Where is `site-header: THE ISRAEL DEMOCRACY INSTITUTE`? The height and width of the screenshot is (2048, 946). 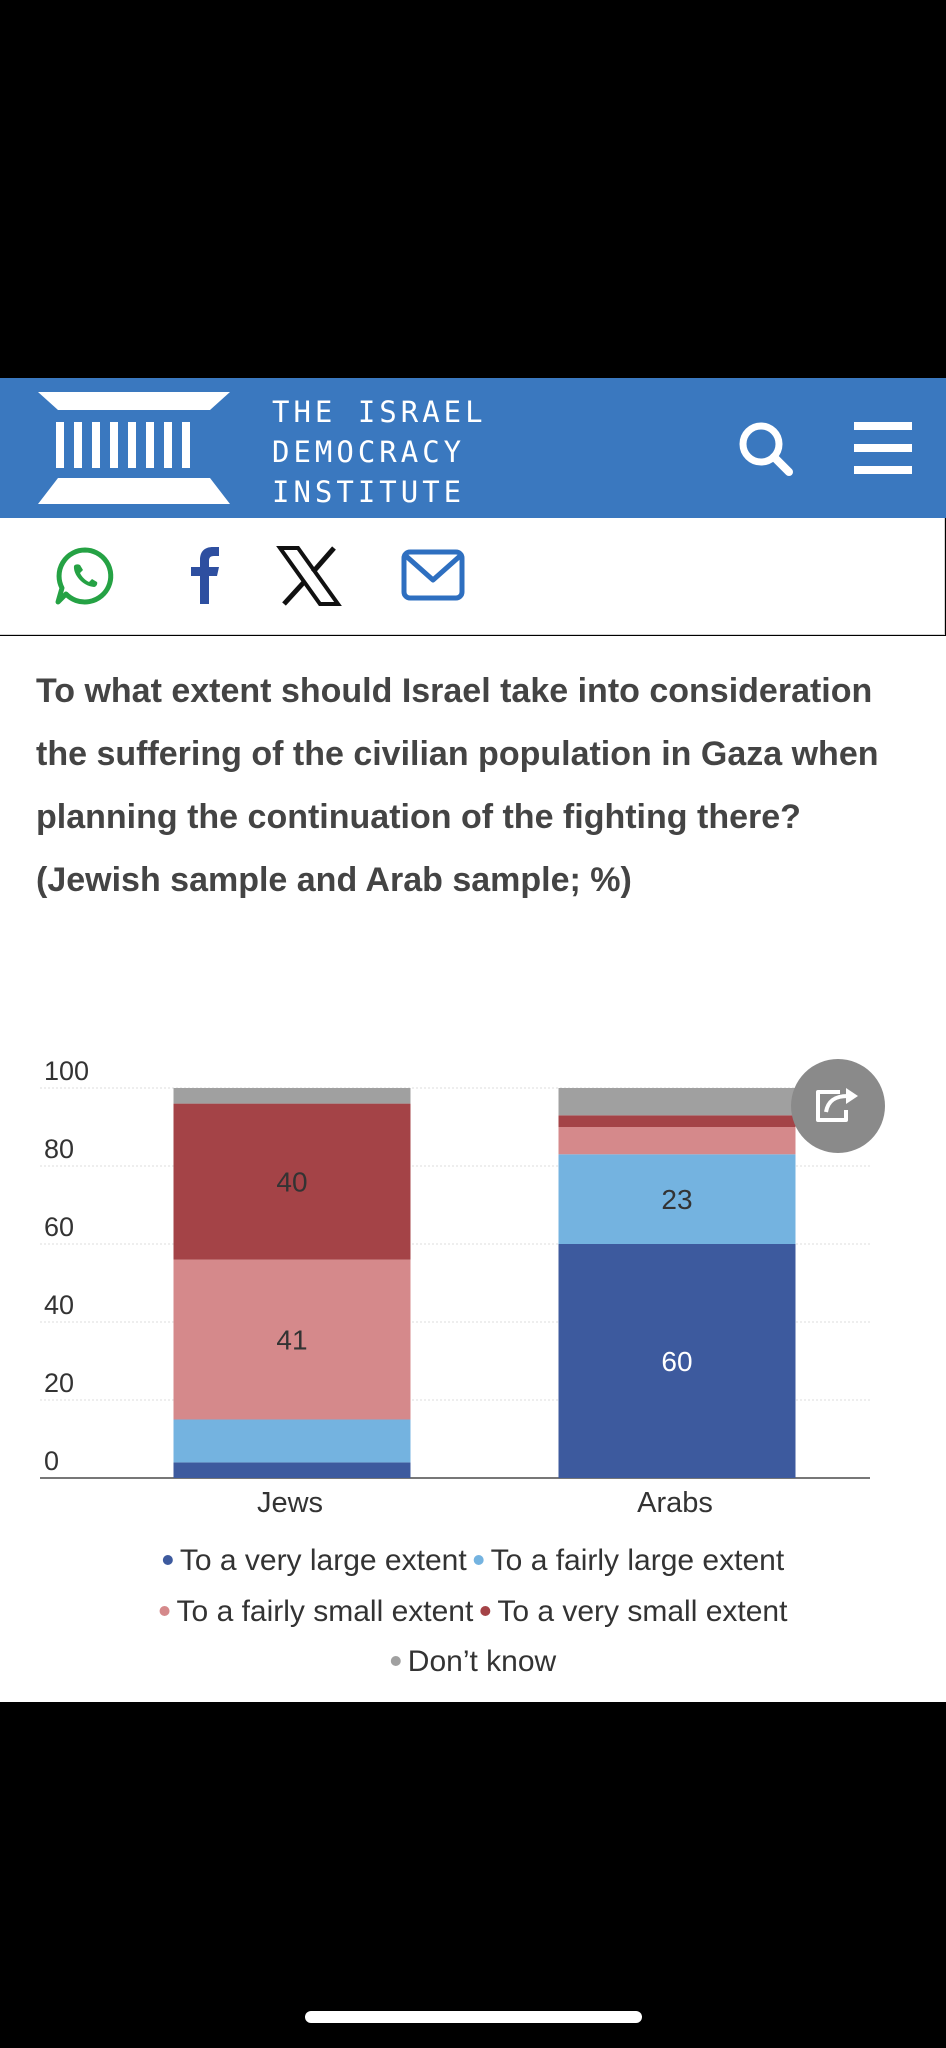
site-header: THE ISRAEL DEMOCRACY INSTITUTE is located at coordinates (473, 448).